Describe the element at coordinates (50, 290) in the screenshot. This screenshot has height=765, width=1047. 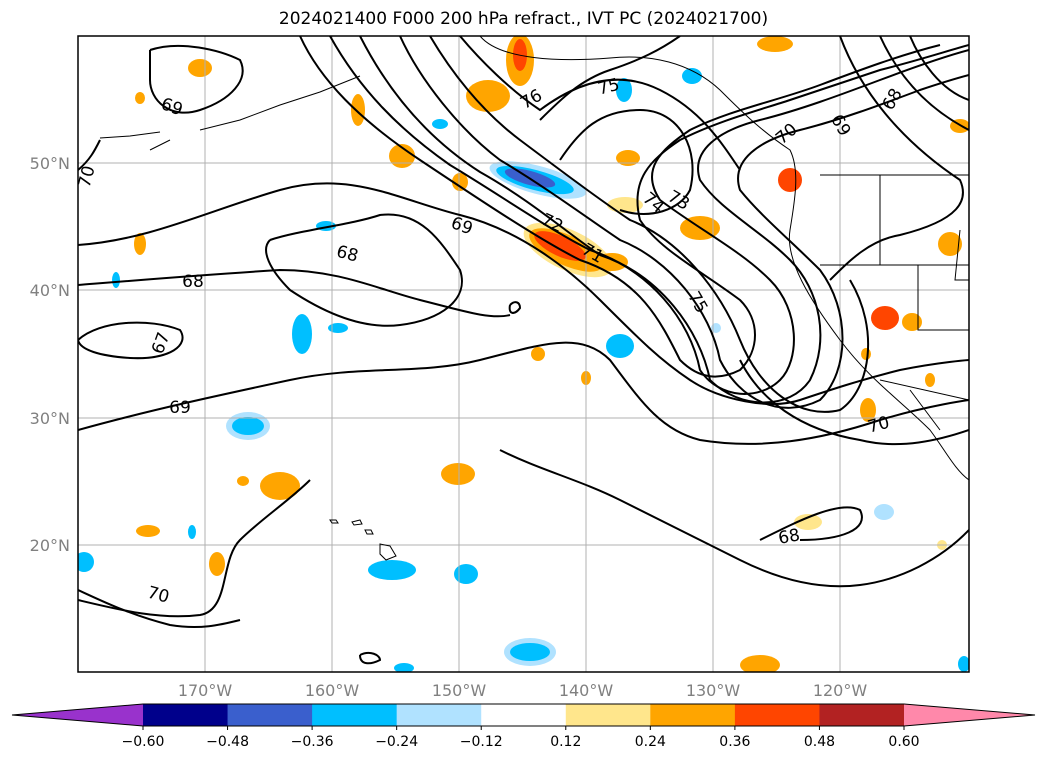
I see `lat-label-40n: 40°N` at that location.